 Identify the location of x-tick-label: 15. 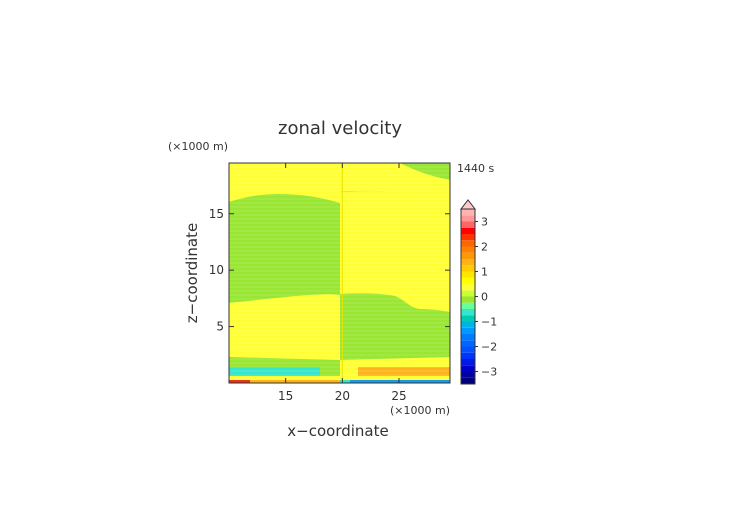
(285, 396).